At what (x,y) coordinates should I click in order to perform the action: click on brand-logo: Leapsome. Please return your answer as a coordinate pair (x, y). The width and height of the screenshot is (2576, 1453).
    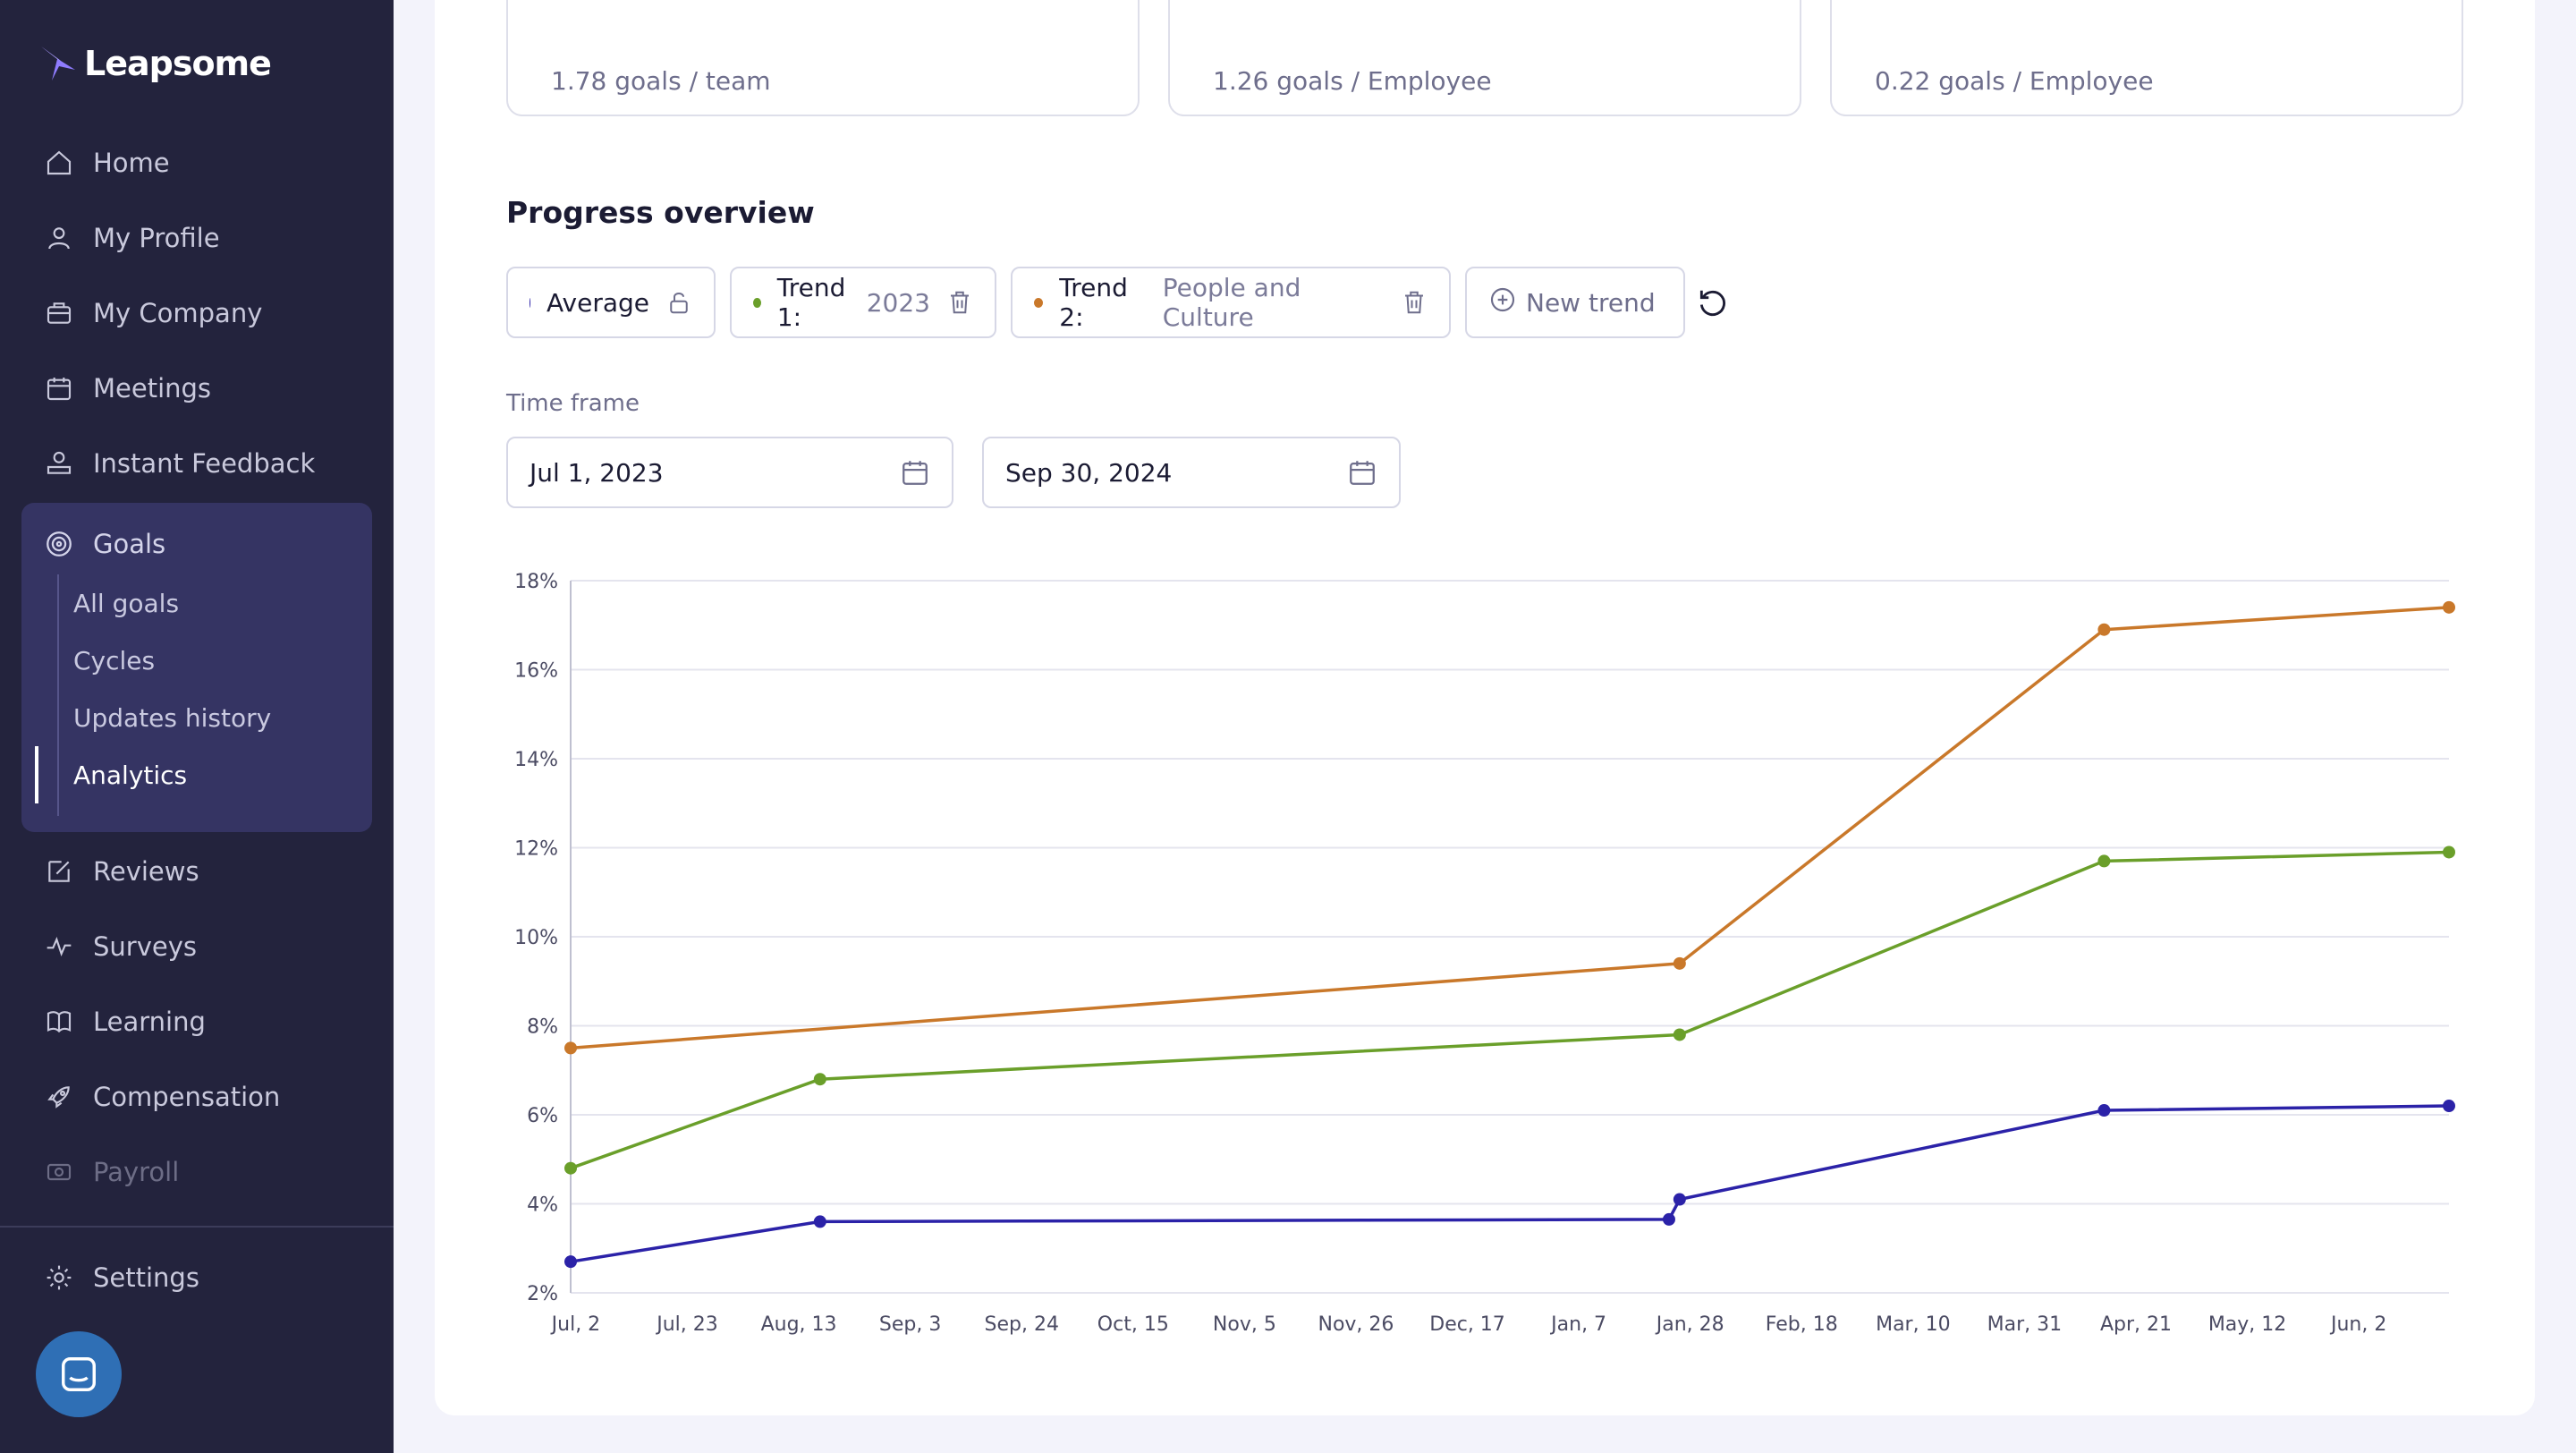
    Looking at the image, I should click on (155, 63).